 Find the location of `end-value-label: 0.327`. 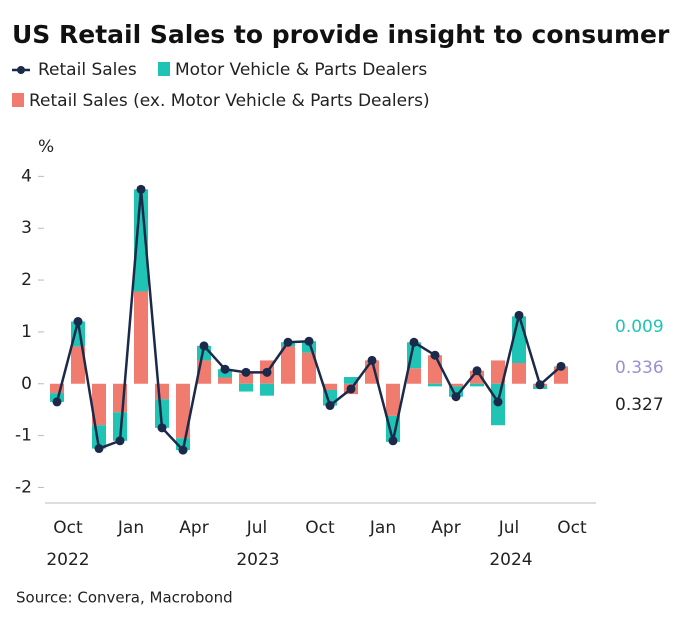

end-value-label: 0.327 is located at coordinates (639, 405).